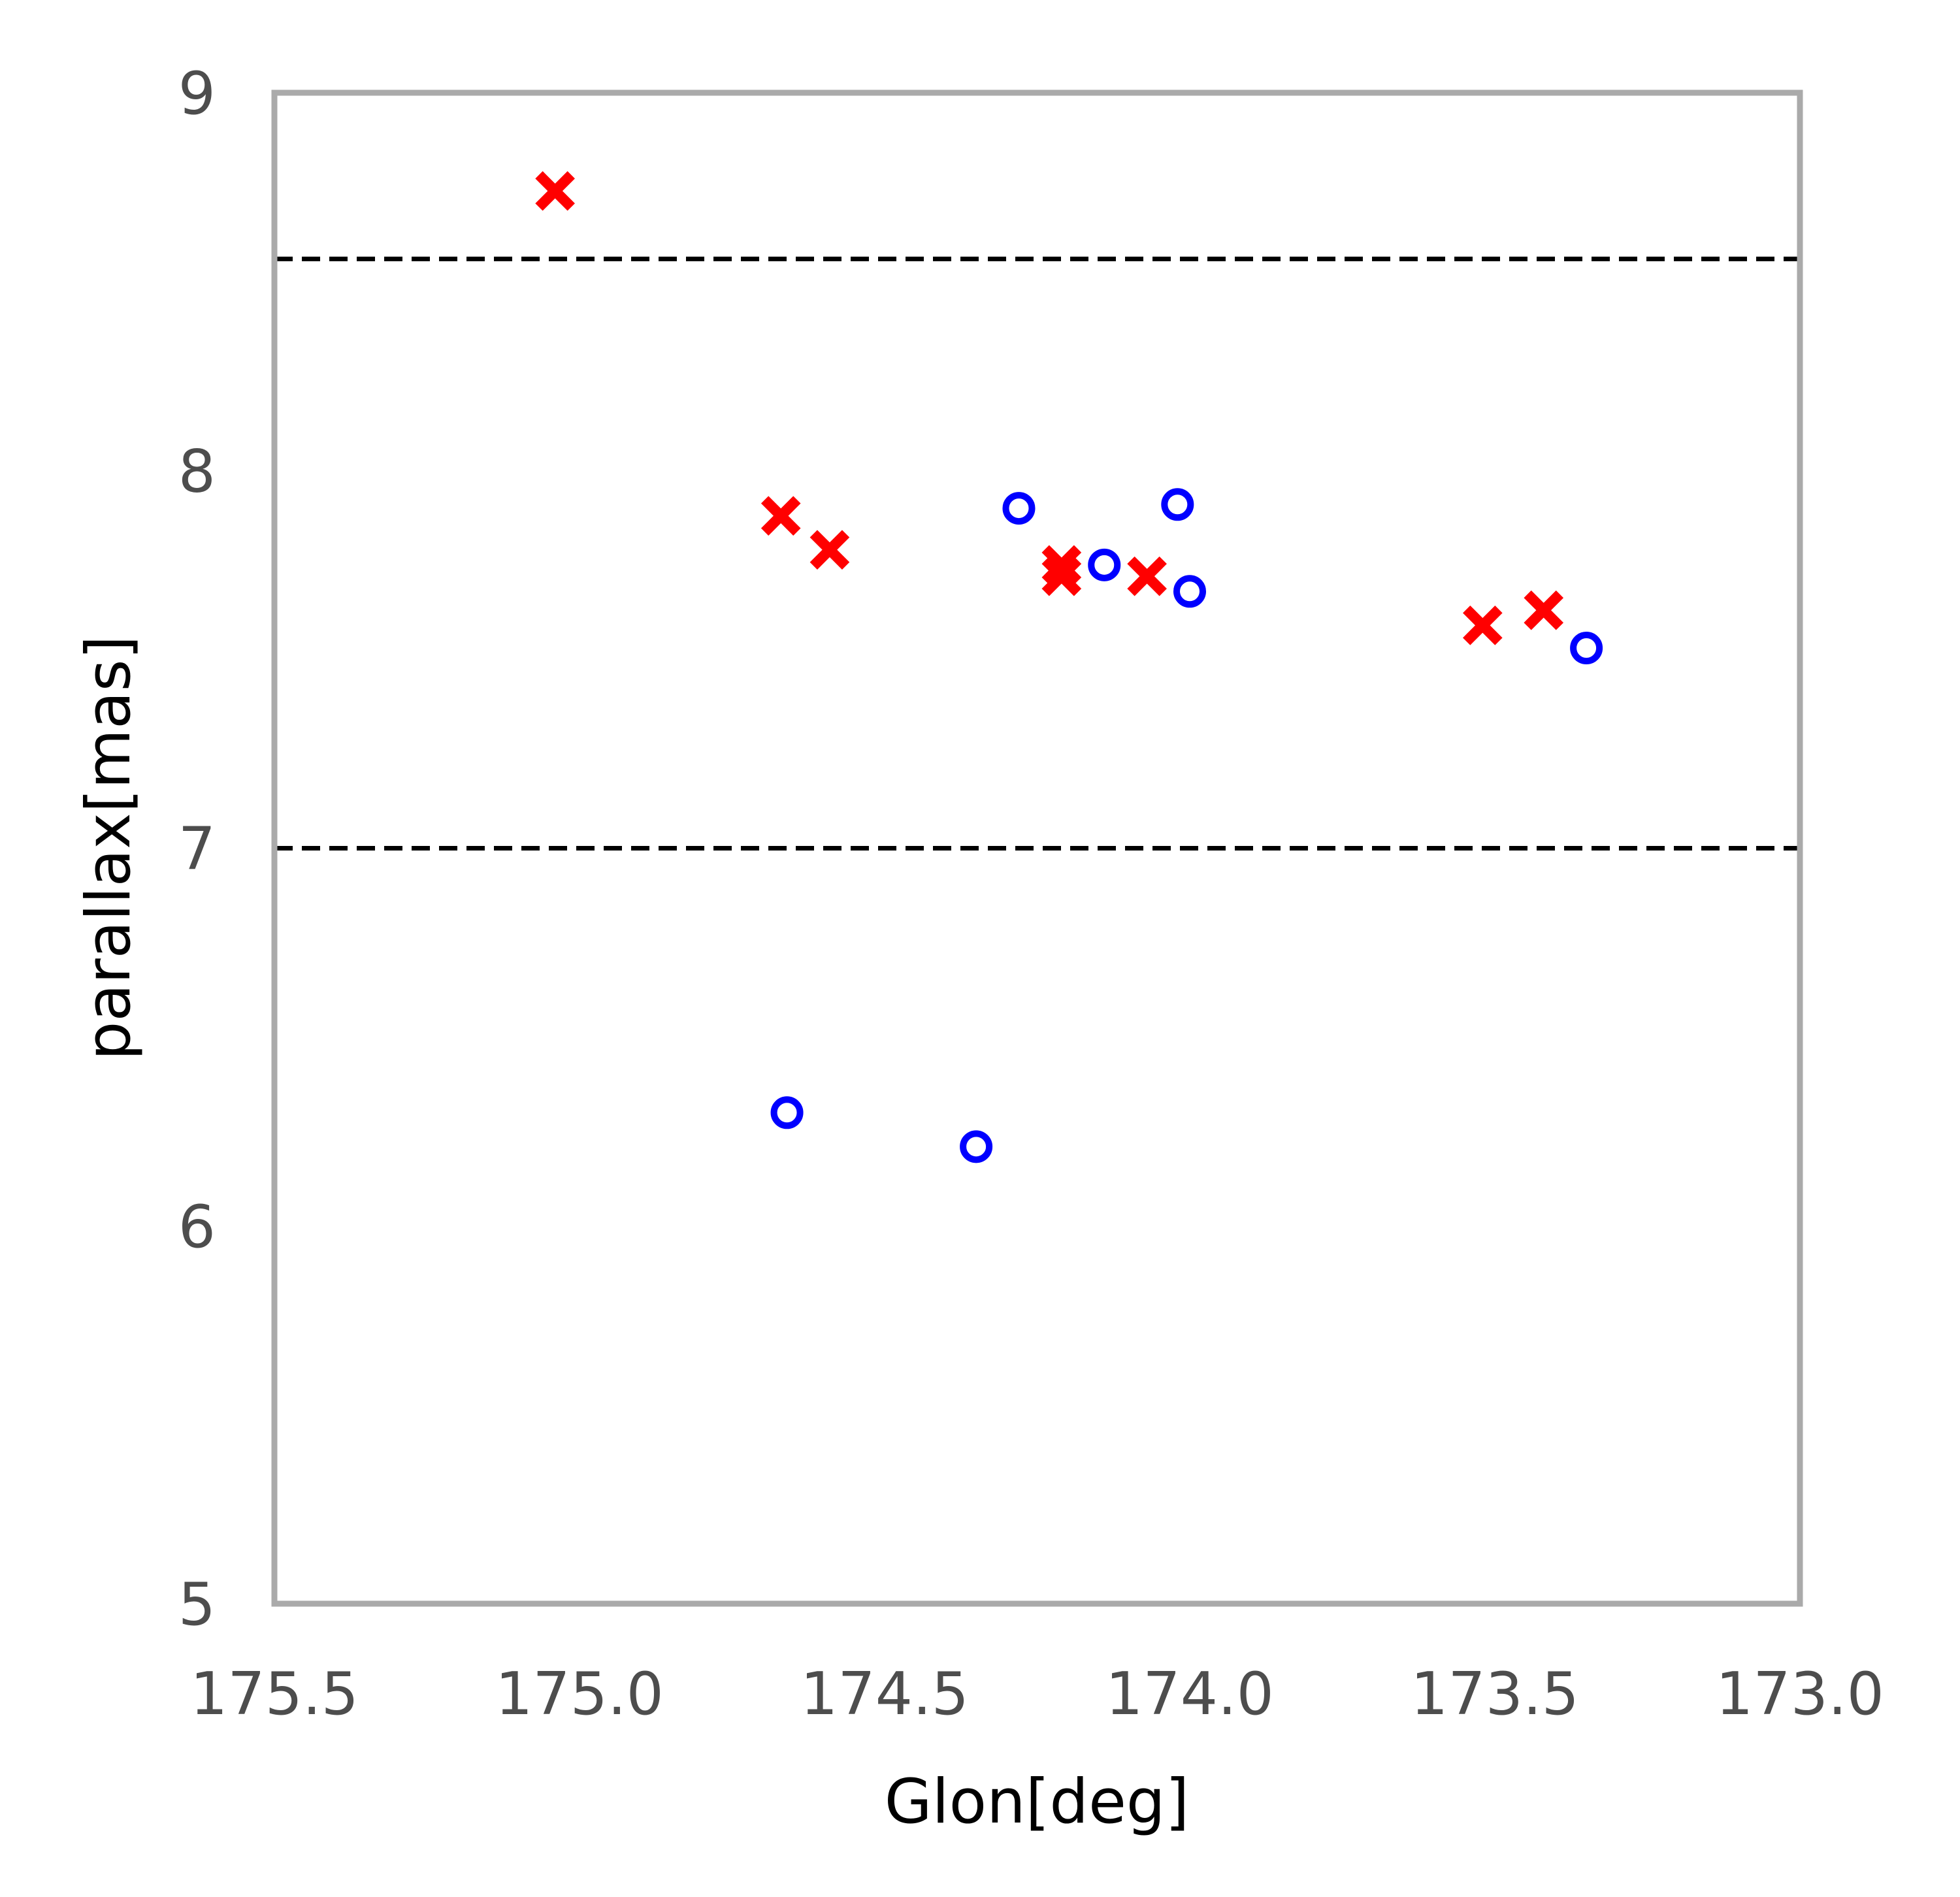 This screenshot has height=1897, width=1960. Describe the element at coordinates (1189, 1694) in the screenshot. I see `x-tick-label: 174.0` at that location.